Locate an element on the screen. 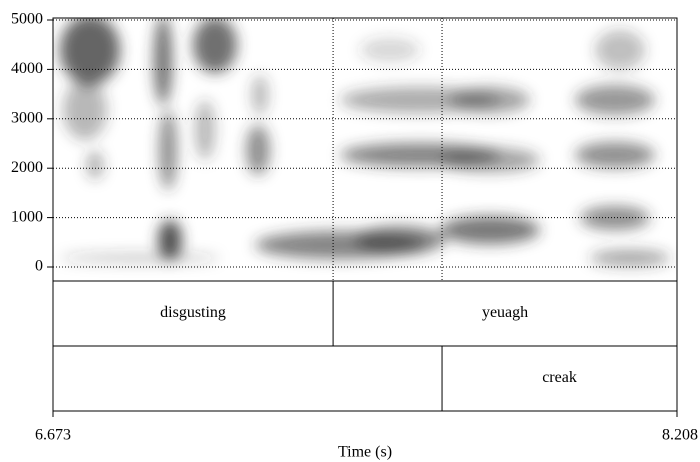  y-tick-label: 4000 is located at coordinates (27, 68).